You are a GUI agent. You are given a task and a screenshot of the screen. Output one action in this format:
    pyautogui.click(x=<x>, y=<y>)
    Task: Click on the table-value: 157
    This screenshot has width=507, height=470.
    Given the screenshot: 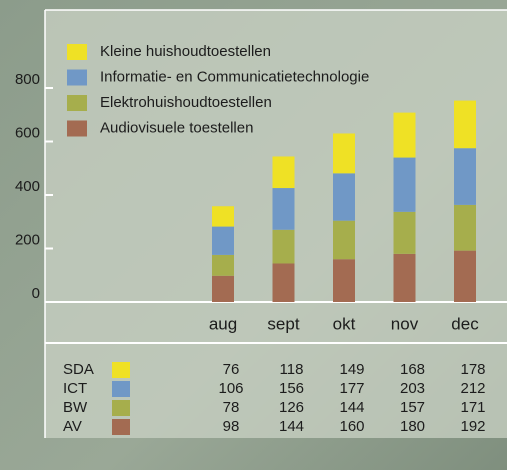 What is the action you would take?
    pyautogui.click(x=412, y=407)
    